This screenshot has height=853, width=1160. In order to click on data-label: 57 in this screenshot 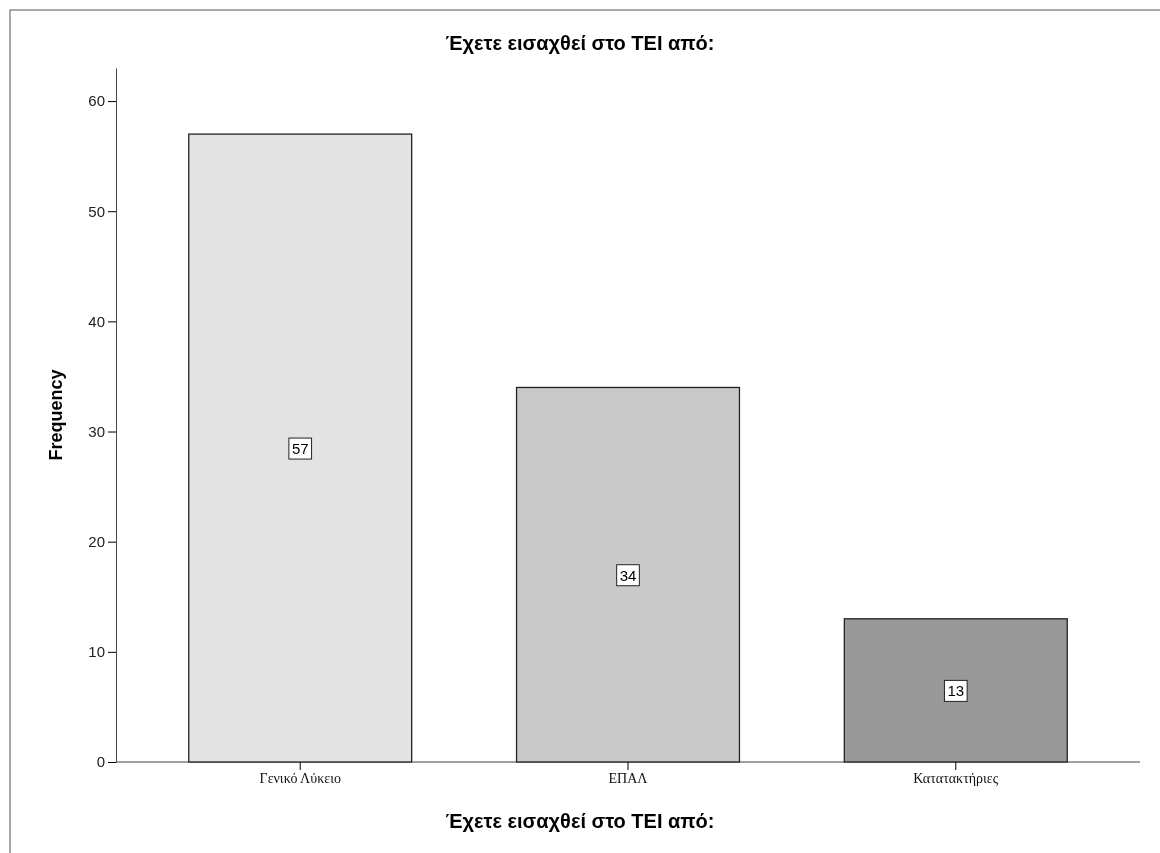, I will do `click(300, 449)`.